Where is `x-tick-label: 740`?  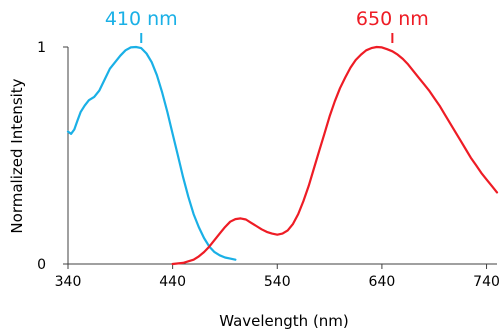 x-tick-label: 740 is located at coordinates (486, 282).